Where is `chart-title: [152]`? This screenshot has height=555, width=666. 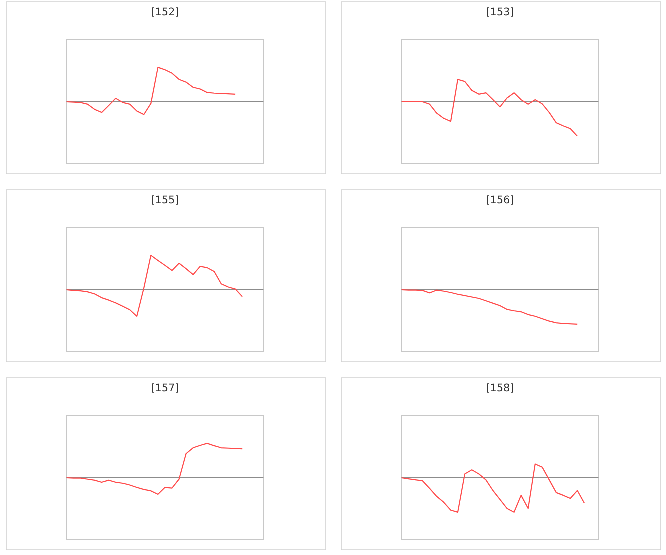 chart-title: [152] is located at coordinates (165, 12).